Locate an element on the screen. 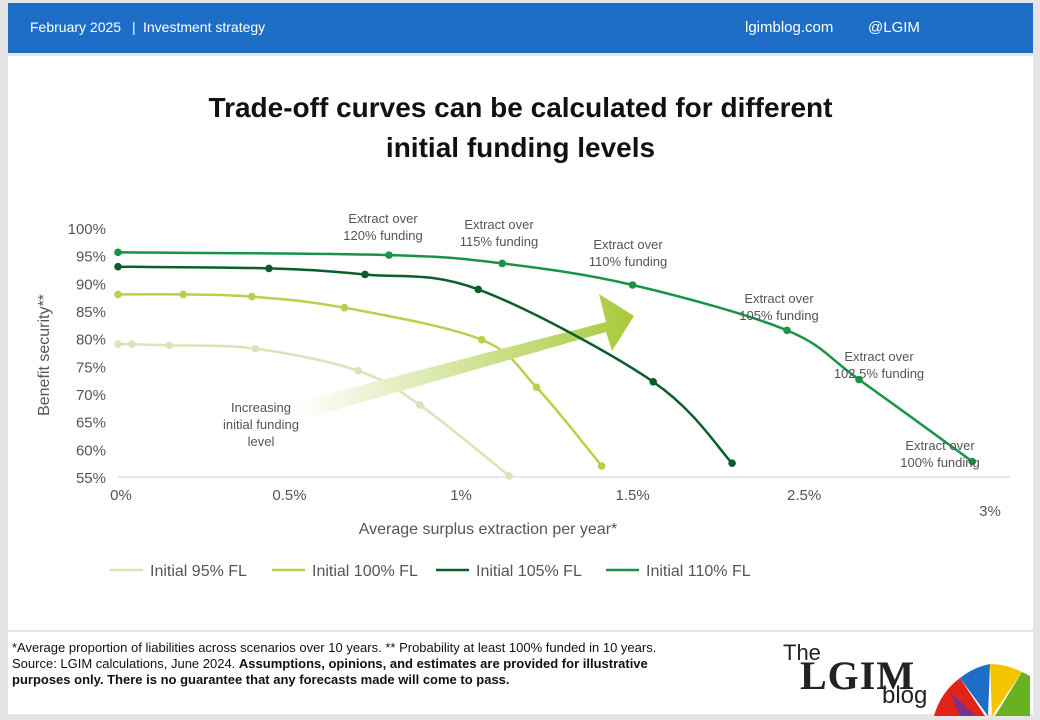 The height and width of the screenshot is (720, 1040). legend-label: Initial 105% FL is located at coordinates (529, 571).